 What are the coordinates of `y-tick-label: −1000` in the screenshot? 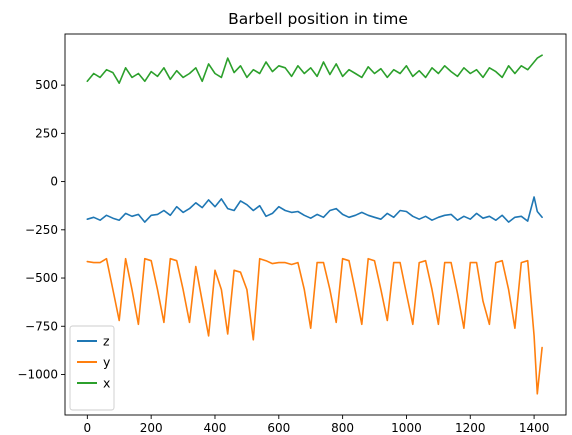 It's located at (37, 374).